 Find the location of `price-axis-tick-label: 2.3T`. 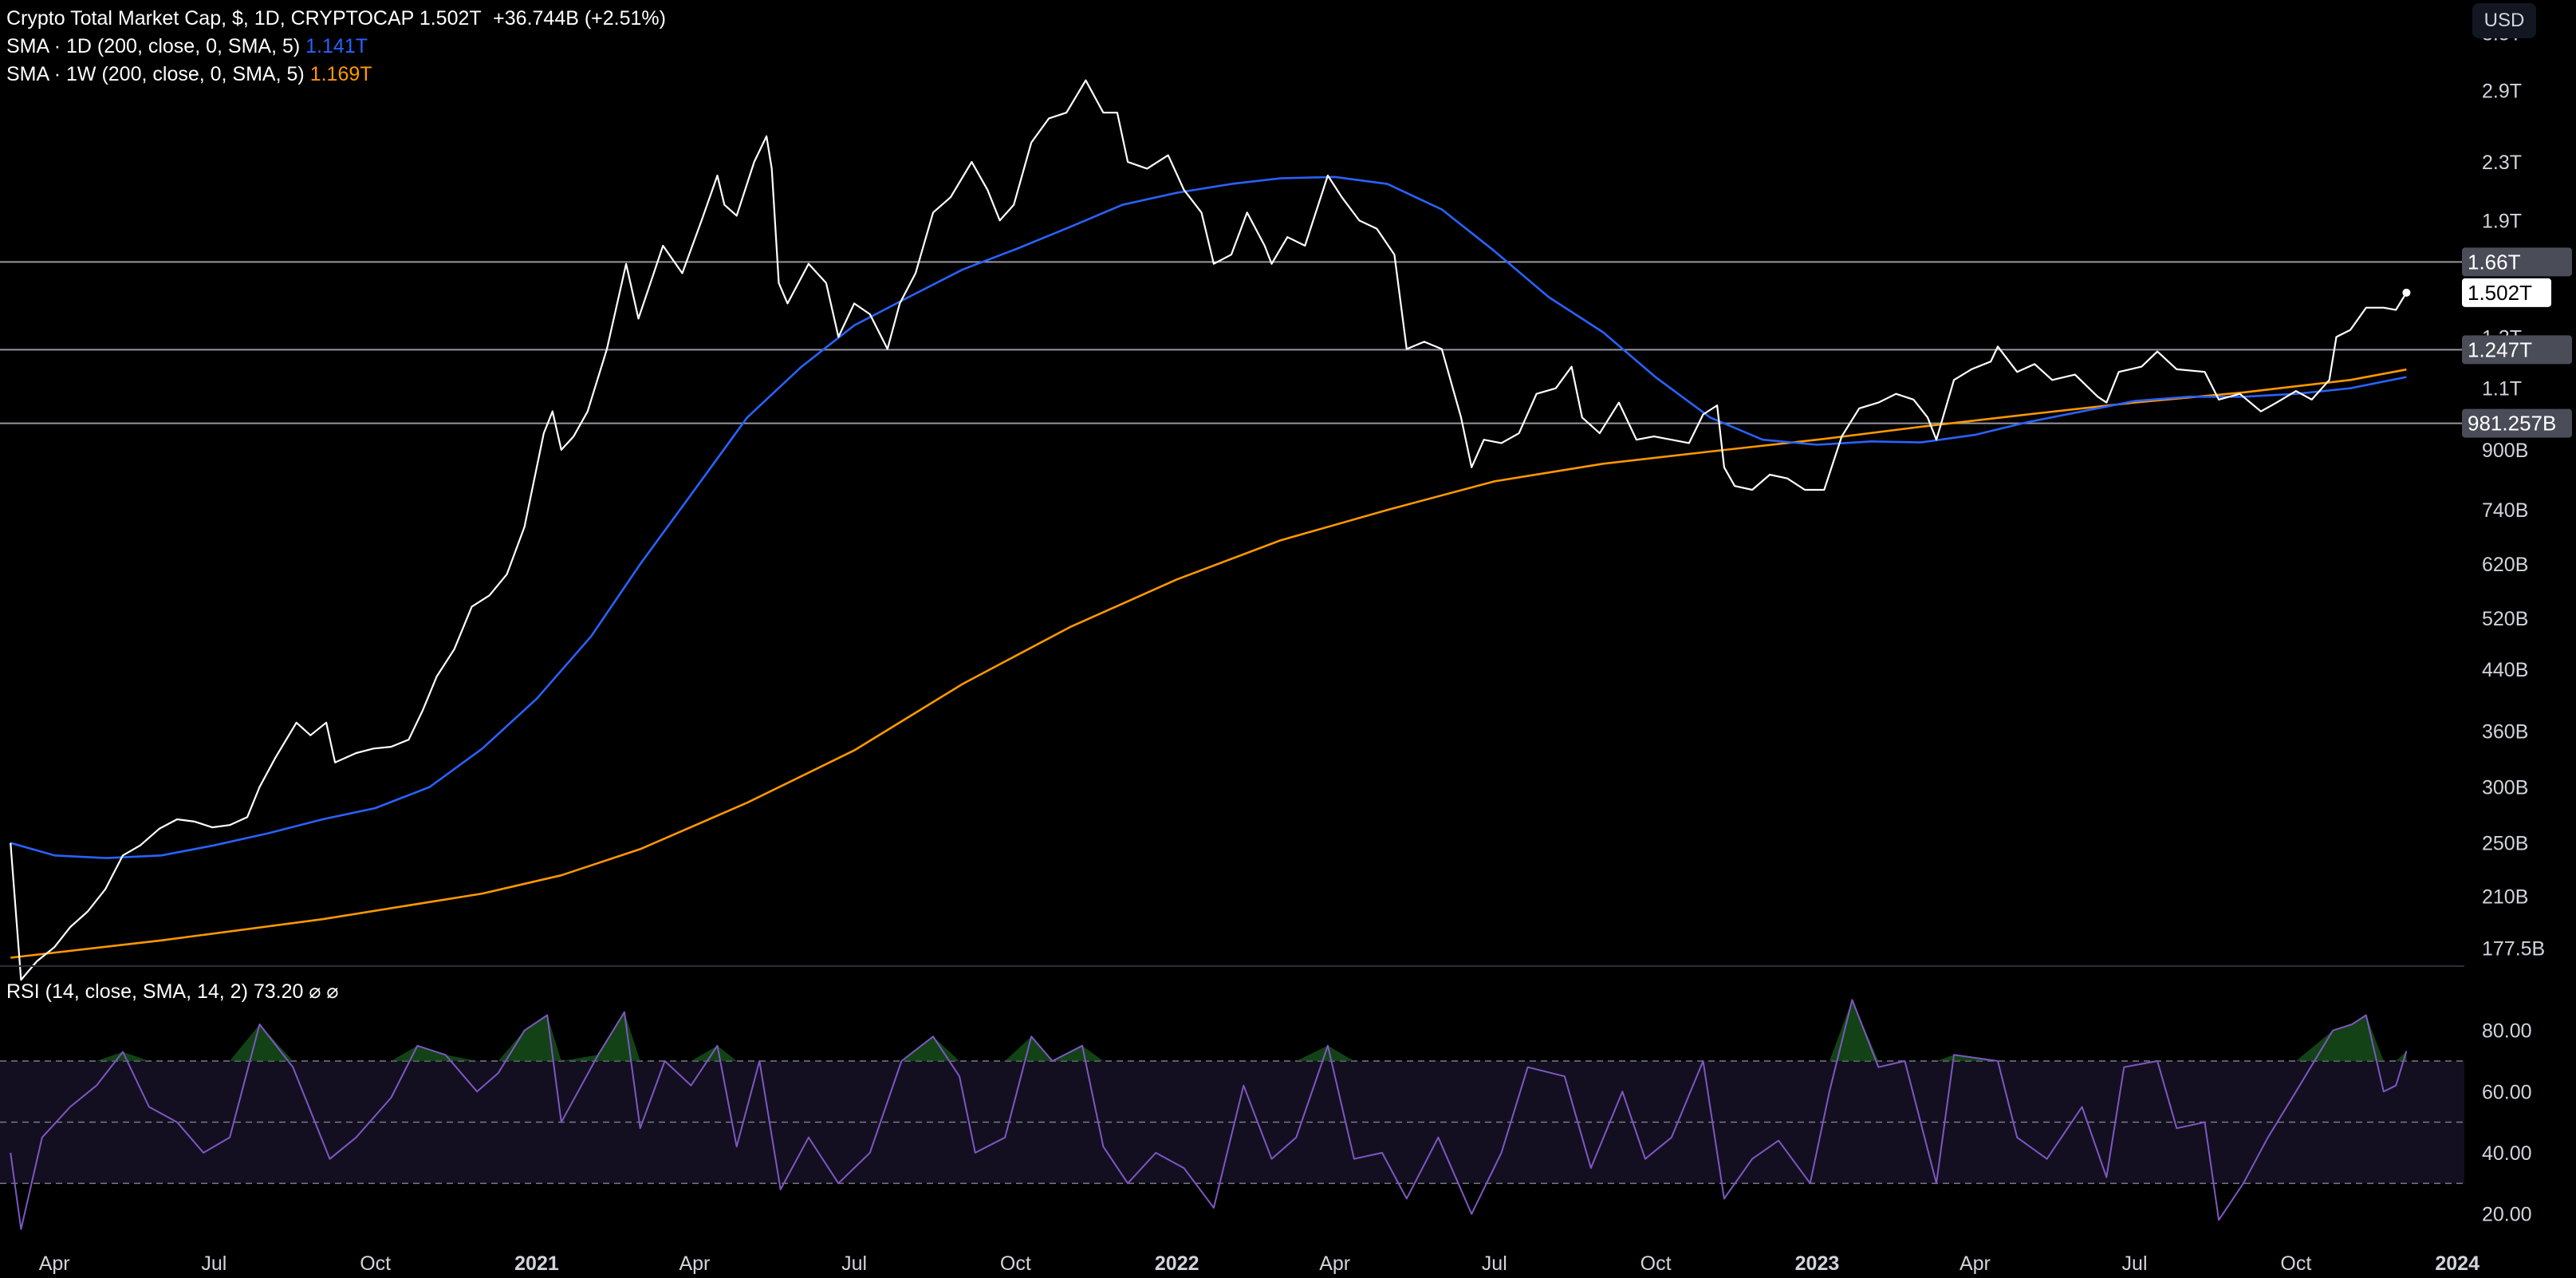

price-axis-tick-label: 2.3T is located at coordinates (2502, 163).